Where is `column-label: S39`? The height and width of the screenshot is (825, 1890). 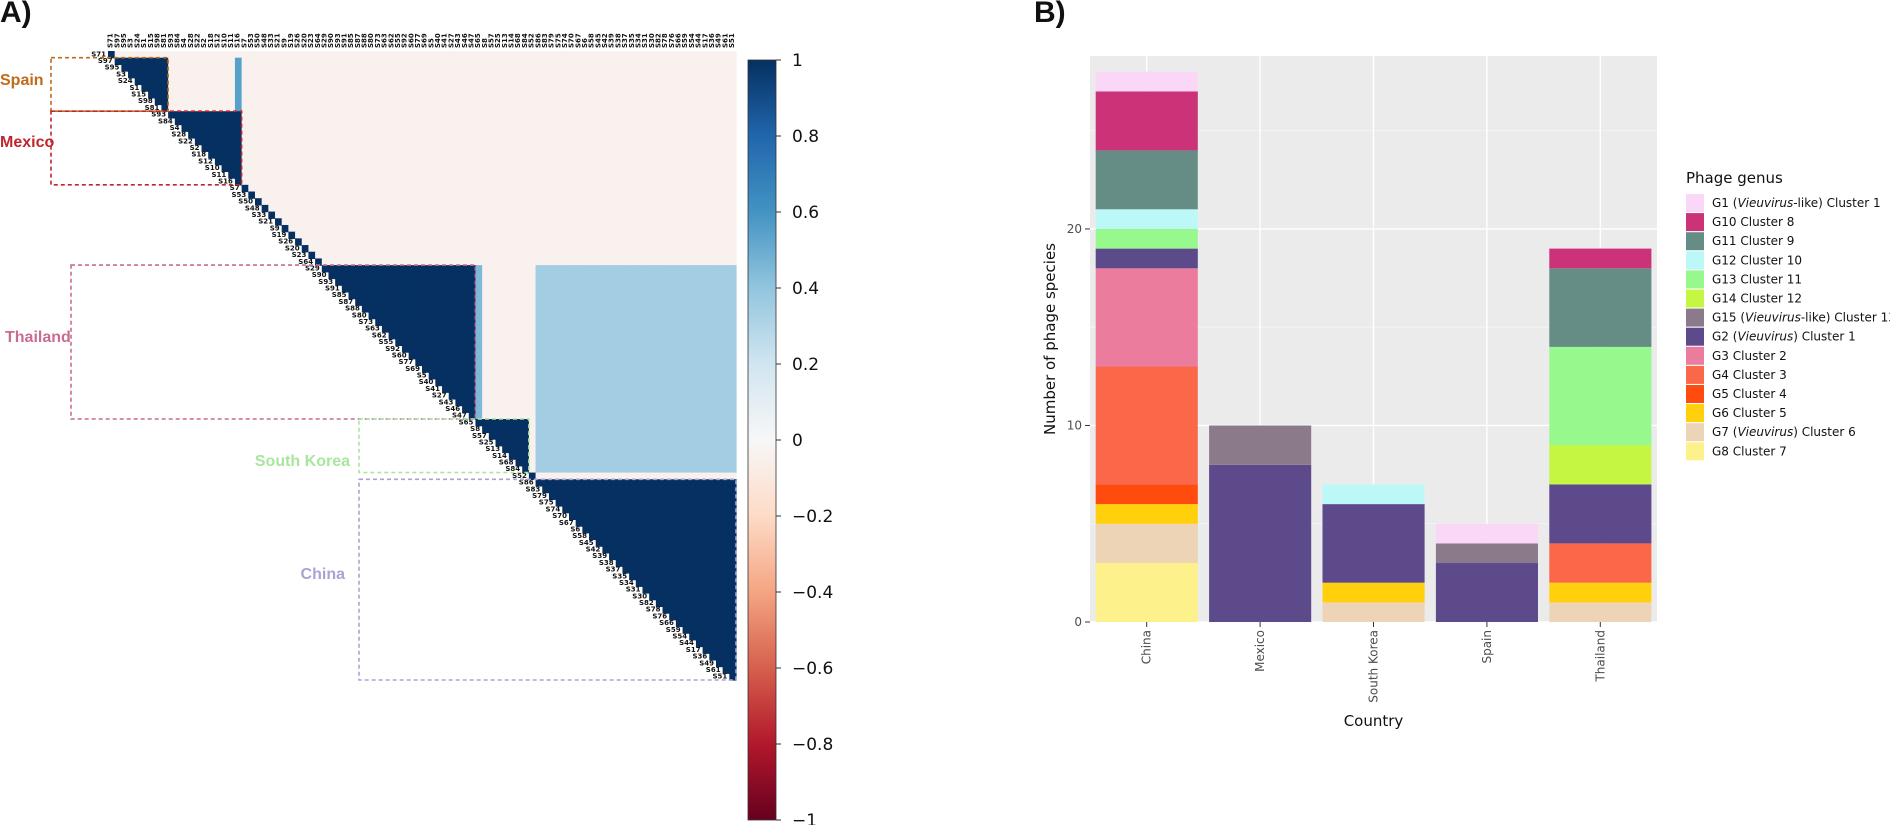 column-label: S39 is located at coordinates (612, 40).